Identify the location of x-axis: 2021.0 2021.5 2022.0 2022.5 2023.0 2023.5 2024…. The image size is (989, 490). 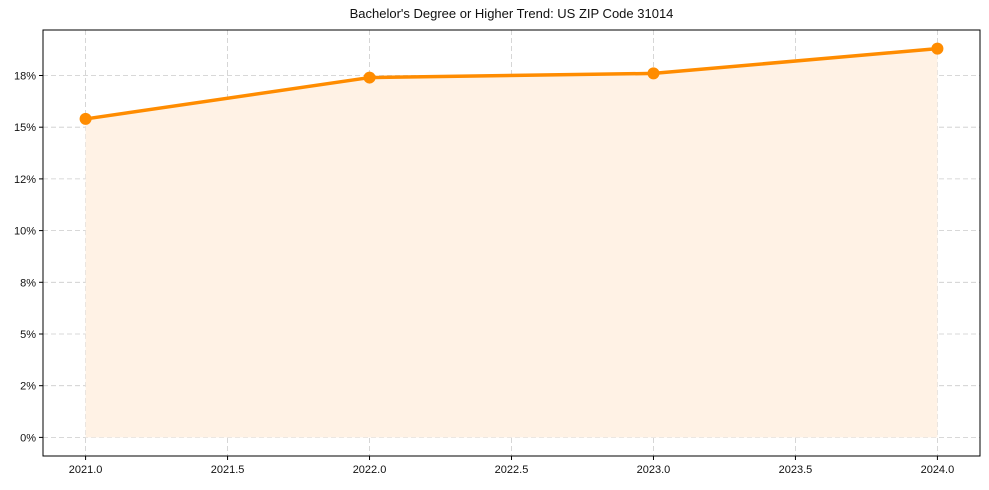
(511, 466).